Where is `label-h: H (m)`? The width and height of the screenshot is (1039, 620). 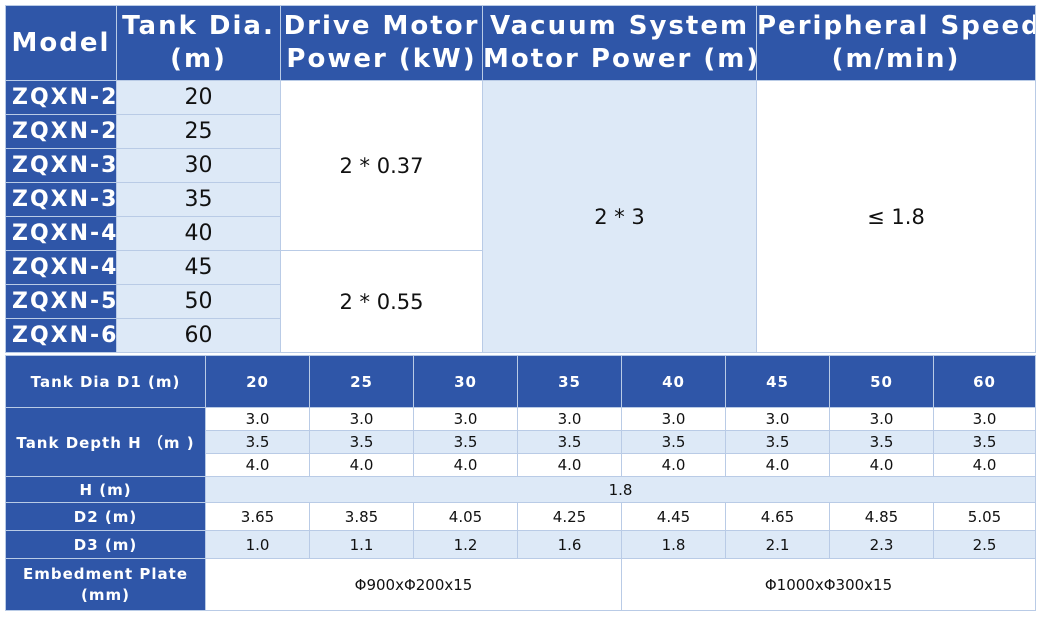 label-h: H (m) is located at coordinates (105, 489).